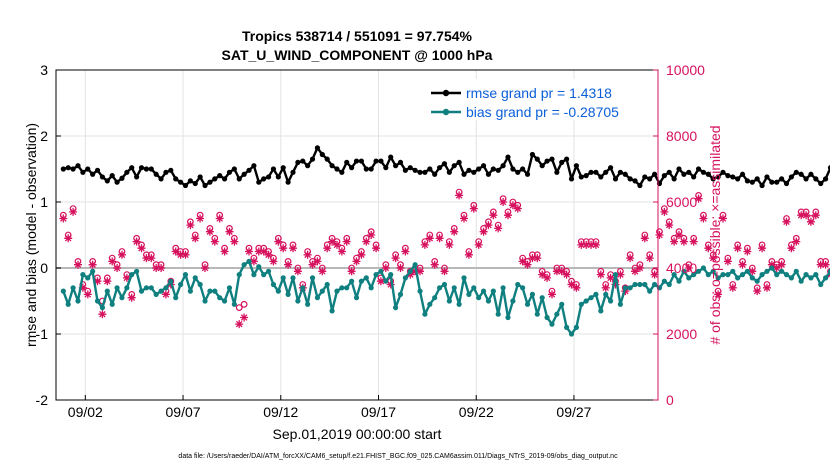 The width and height of the screenshot is (830, 470). I want to click on legend-bias-label: bias grand pr = -0.28705, so click(542, 112).